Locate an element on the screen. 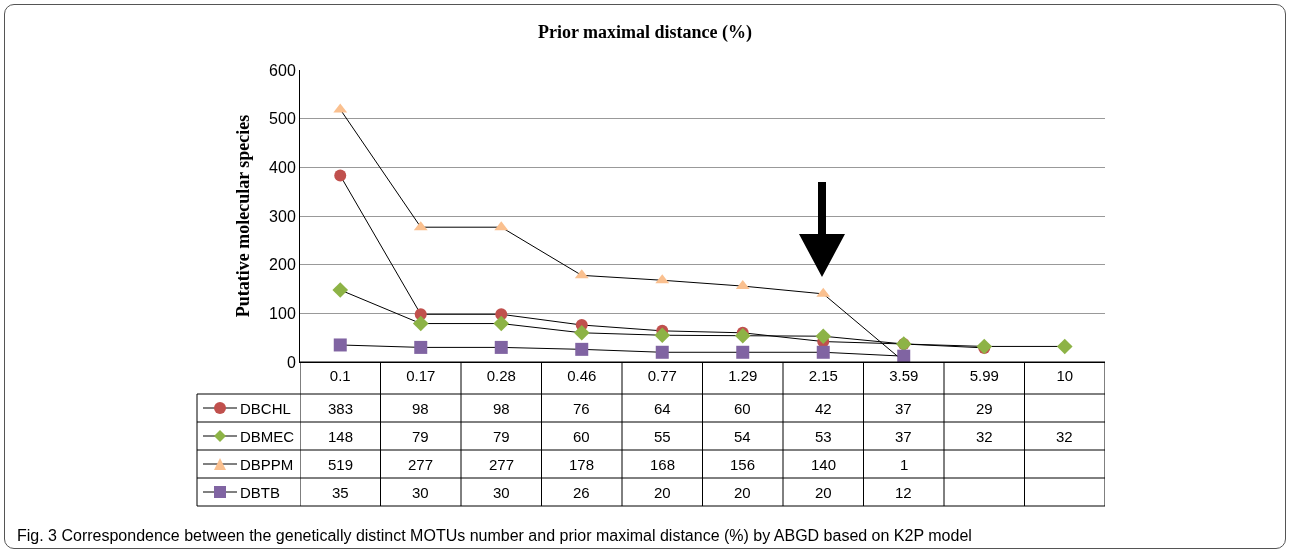 The height and width of the screenshot is (553, 1290). data-label: 64 is located at coordinates (662, 408).